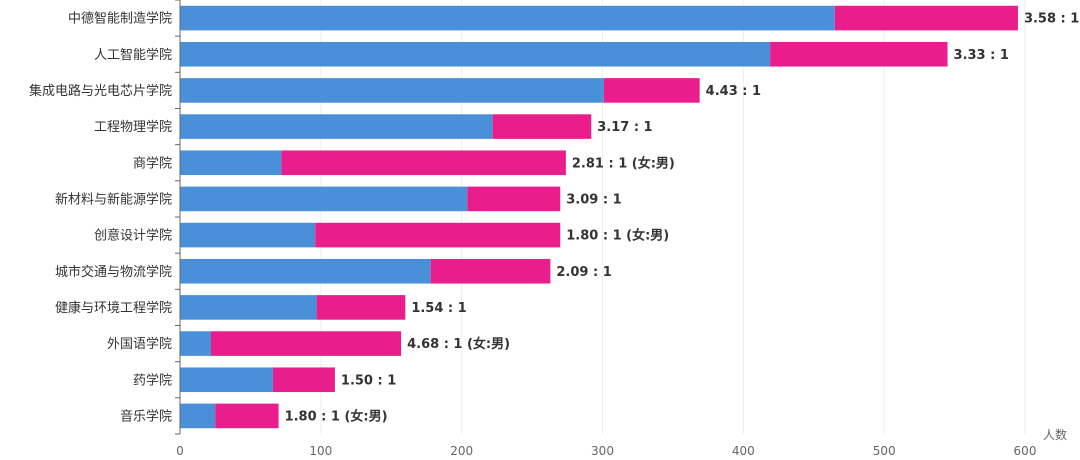 The width and height of the screenshot is (1080, 460). I want to click on category-label: 商学院, so click(152, 163).